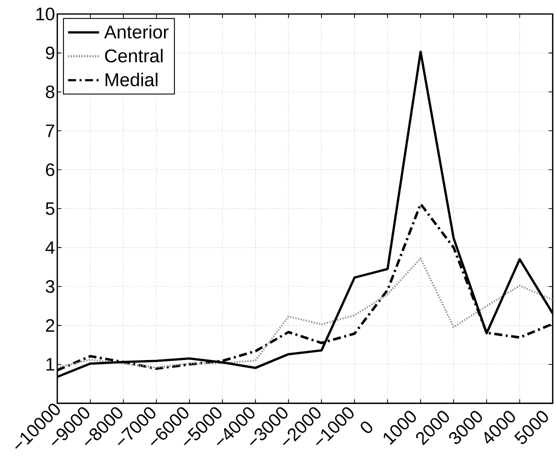  I want to click on y-tick-label: 6, so click(50, 169).